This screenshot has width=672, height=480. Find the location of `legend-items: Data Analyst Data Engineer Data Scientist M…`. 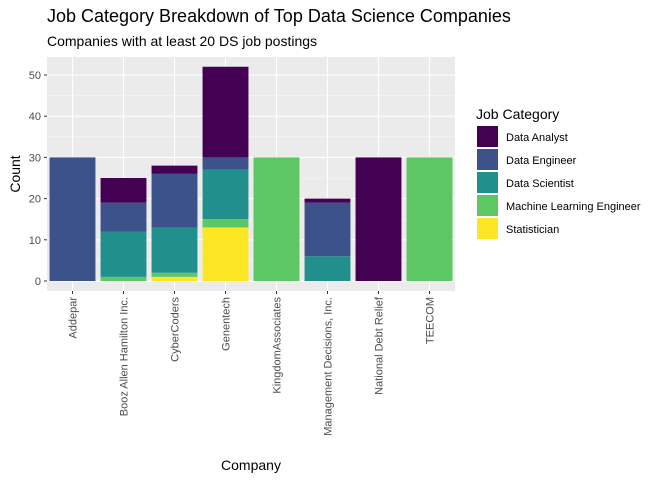

legend-items: Data Analyst Data Engineer Data Scientist M… is located at coordinates (559, 182).